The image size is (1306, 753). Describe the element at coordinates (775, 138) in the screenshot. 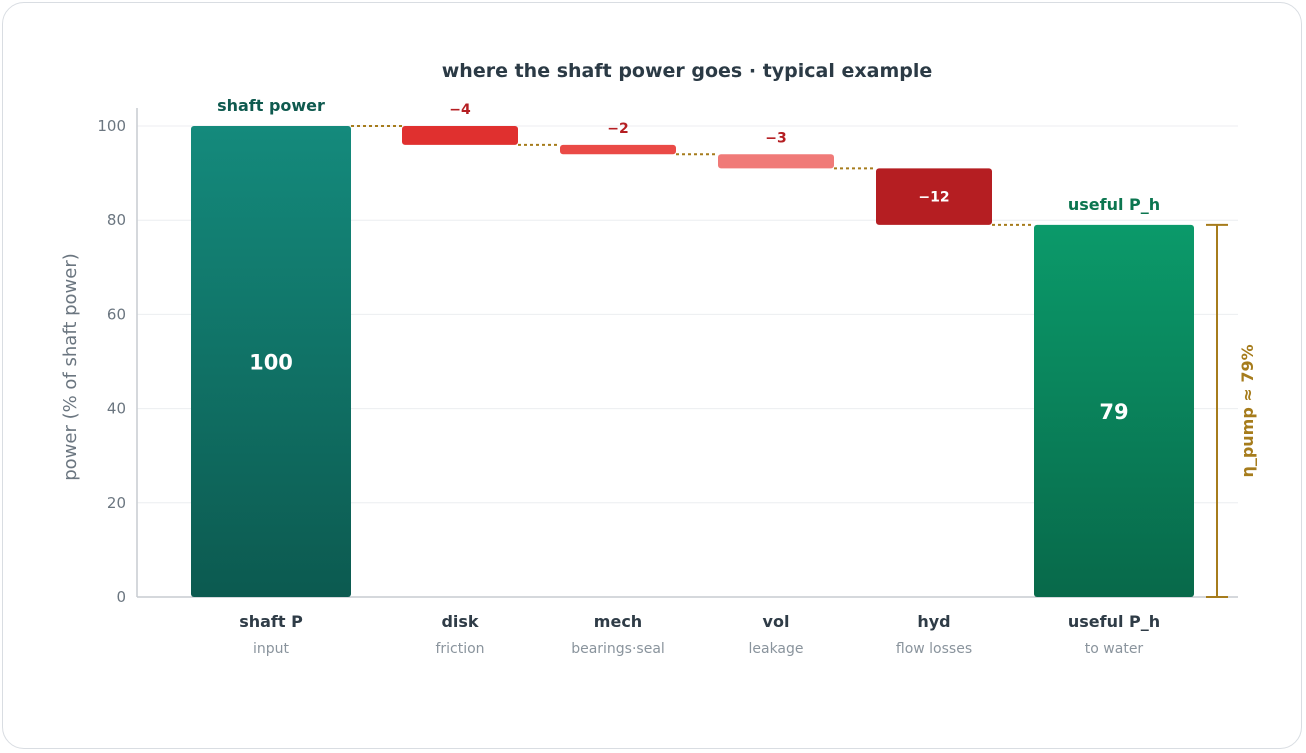

I see `loss-value-label: −3` at that location.